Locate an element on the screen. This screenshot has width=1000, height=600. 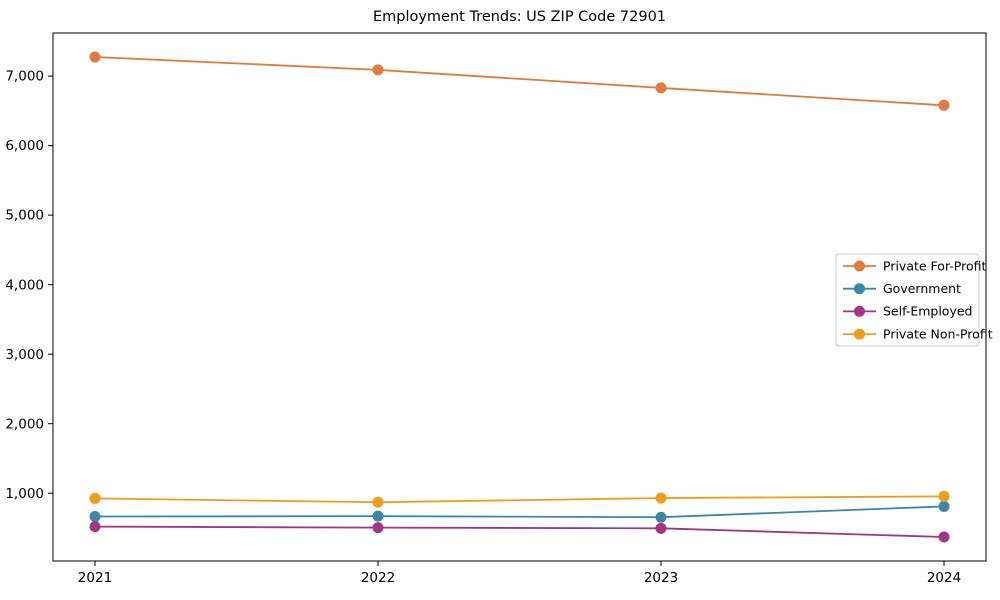
data-point-private-non-profit-2024 is located at coordinates (944, 496).